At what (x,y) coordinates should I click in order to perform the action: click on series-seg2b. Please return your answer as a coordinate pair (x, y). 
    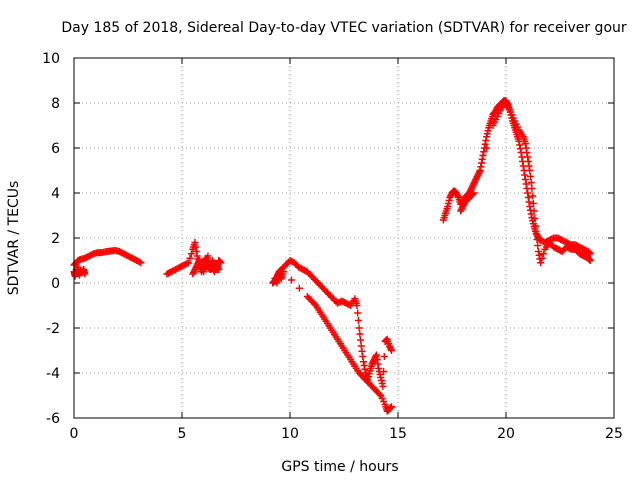
    Looking at the image, I should click on (206, 265).